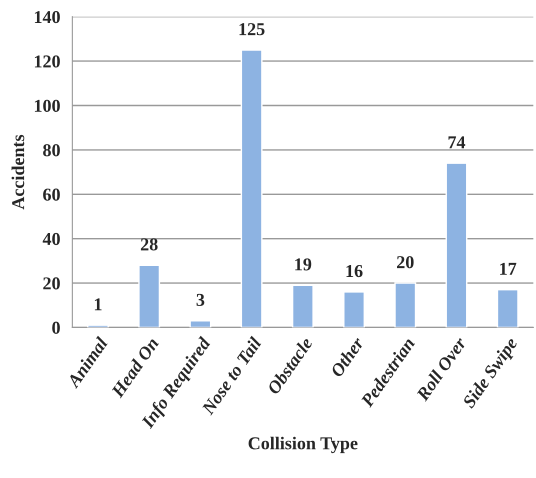  I want to click on data-label: 74, so click(457, 142).